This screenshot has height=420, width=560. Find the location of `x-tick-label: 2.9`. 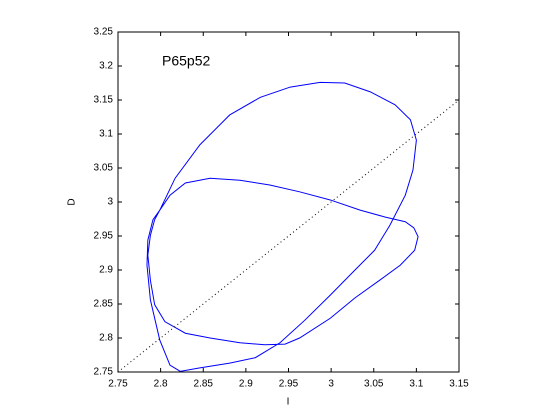

x-tick-label: 2.9 is located at coordinates (246, 384).